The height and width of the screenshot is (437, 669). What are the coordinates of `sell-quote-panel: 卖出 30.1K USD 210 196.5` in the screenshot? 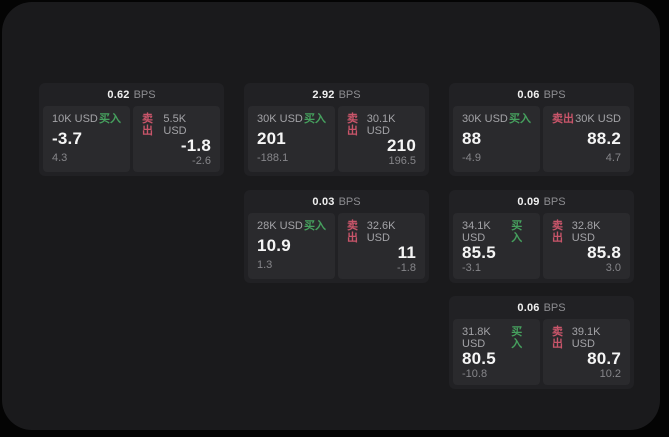 It's located at (381, 139).